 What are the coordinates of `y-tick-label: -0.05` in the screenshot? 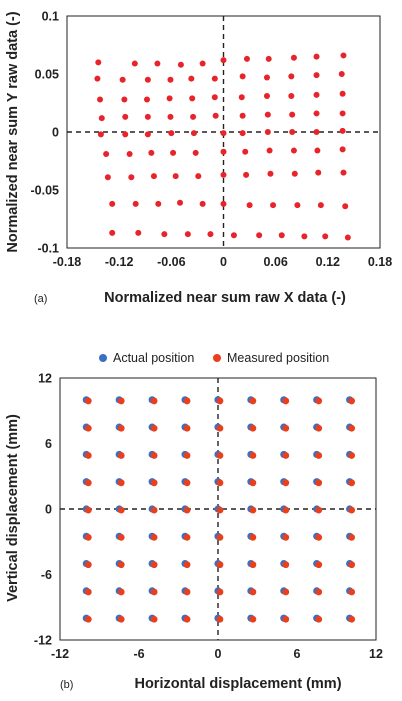 It's located at (45, 191).